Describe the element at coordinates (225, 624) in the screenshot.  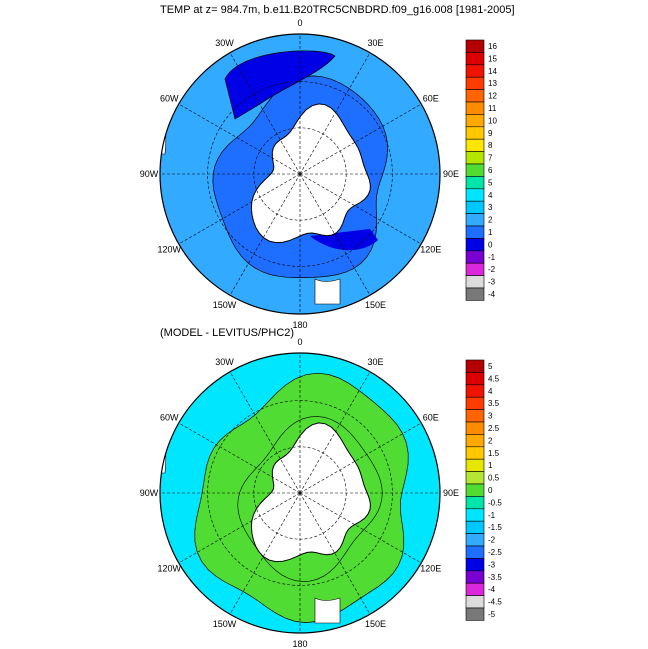
I see `lon-label: 150W` at that location.